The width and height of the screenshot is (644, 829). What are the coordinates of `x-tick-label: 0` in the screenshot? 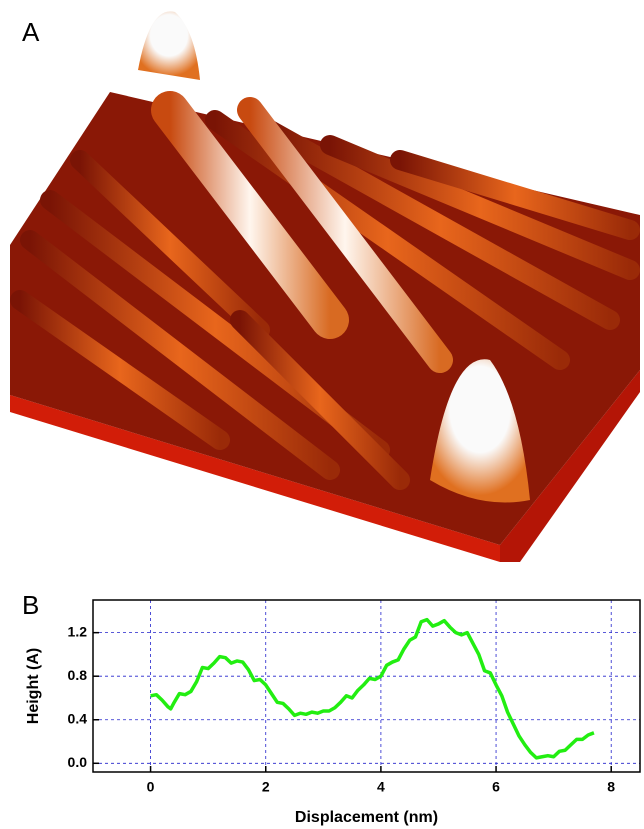 It's located at (151, 787).